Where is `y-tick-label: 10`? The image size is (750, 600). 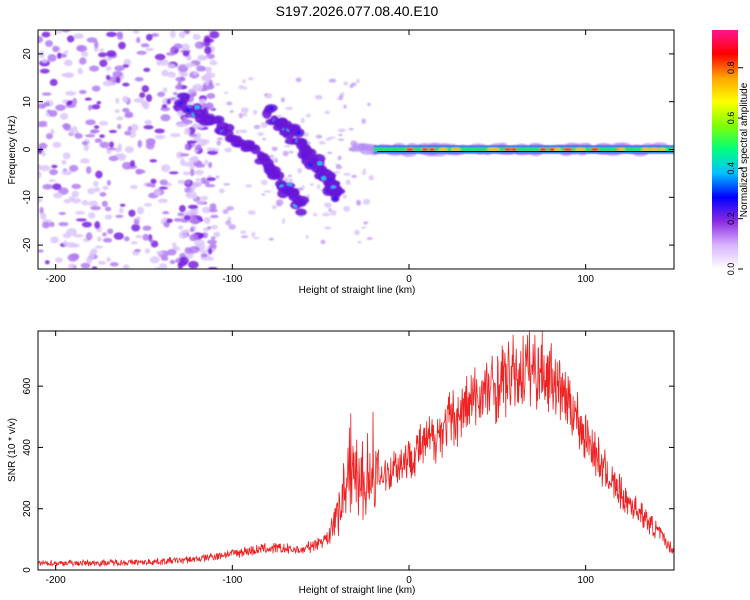
y-tick-label: 10 is located at coordinates (27, 102).